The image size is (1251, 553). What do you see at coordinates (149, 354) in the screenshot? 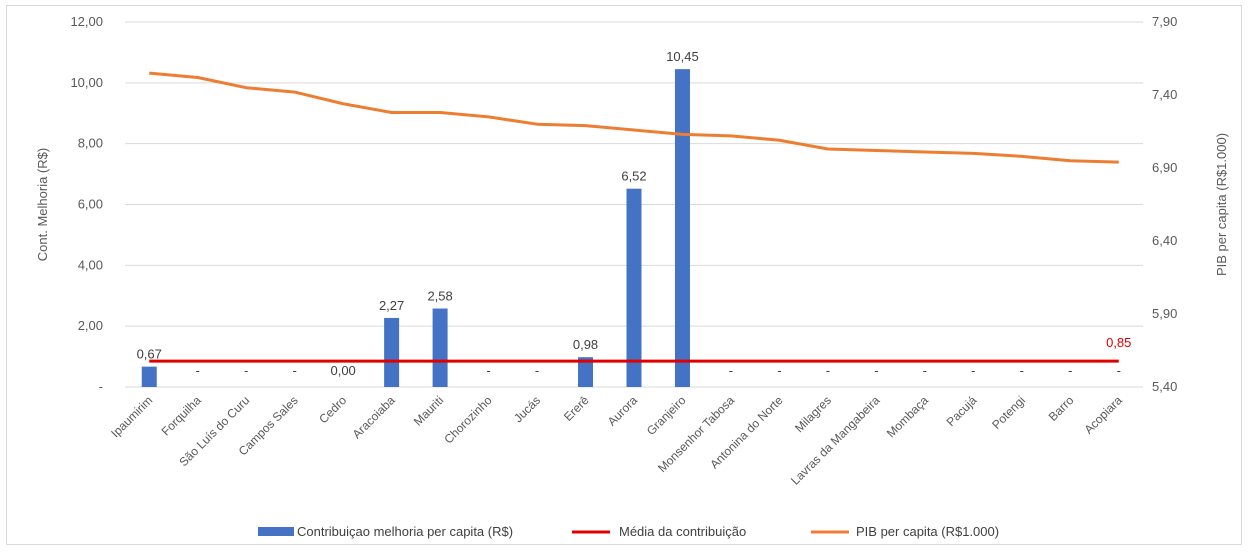
I see `bar-data-label: 0,67` at bounding box center [149, 354].